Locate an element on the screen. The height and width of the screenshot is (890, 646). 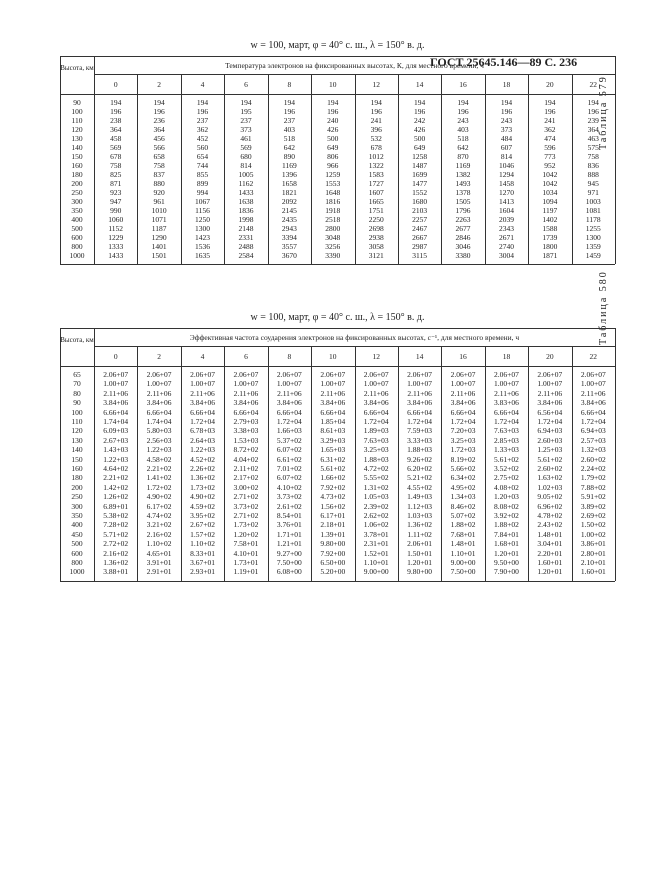
table-value: 1.49+03 is located at coordinates (420, 497).